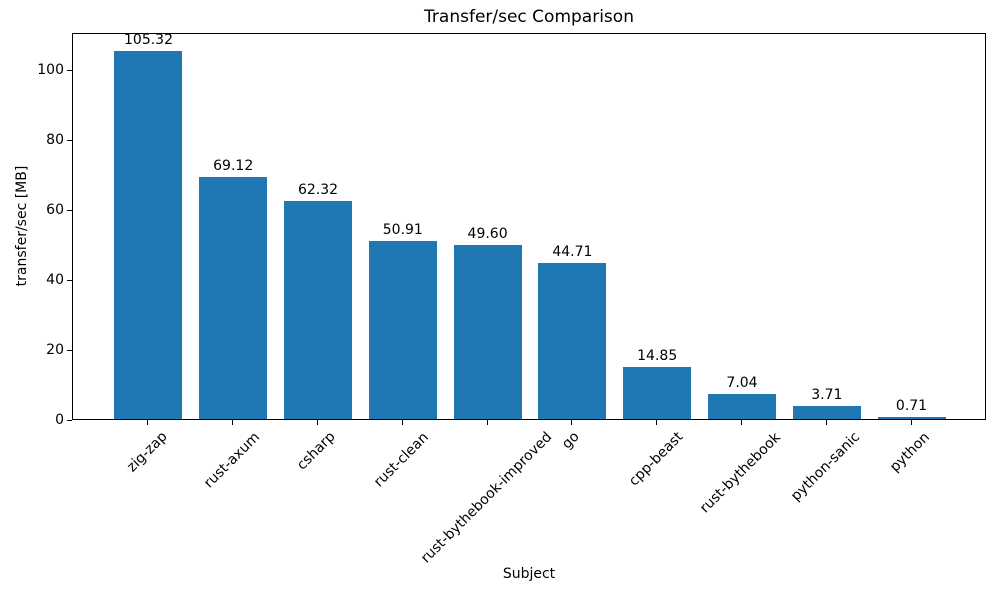 This screenshot has width=1000, height=600. What do you see at coordinates (147, 452) in the screenshot?
I see `x-tick-label-zig-zap: zig-zap` at bounding box center [147, 452].